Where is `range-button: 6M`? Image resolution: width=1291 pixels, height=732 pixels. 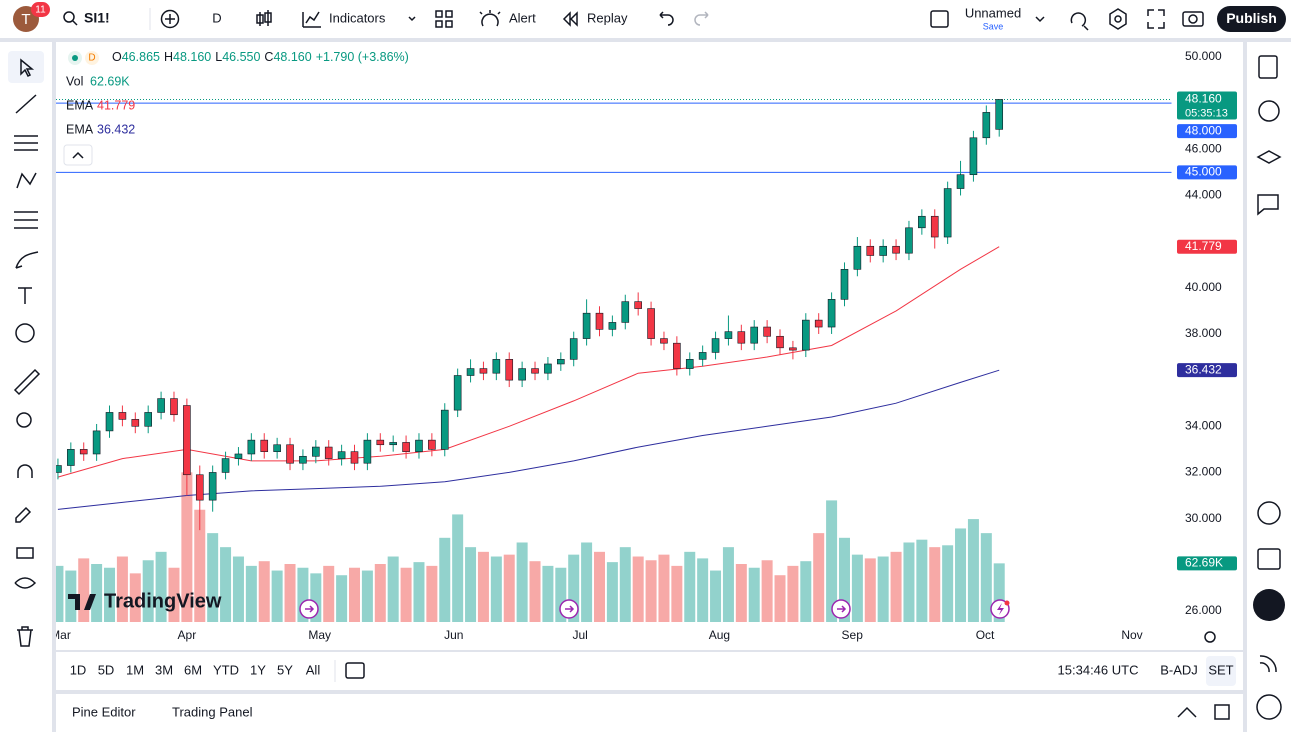 range-button: 6M is located at coordinates (193, 669).